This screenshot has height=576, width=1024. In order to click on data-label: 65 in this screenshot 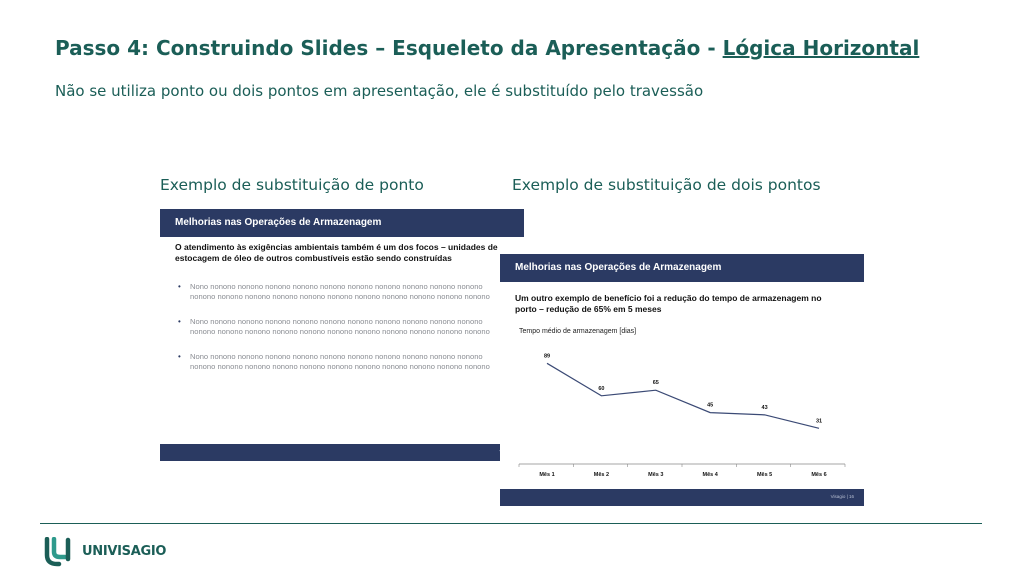, I will do `click(656, 383)`.